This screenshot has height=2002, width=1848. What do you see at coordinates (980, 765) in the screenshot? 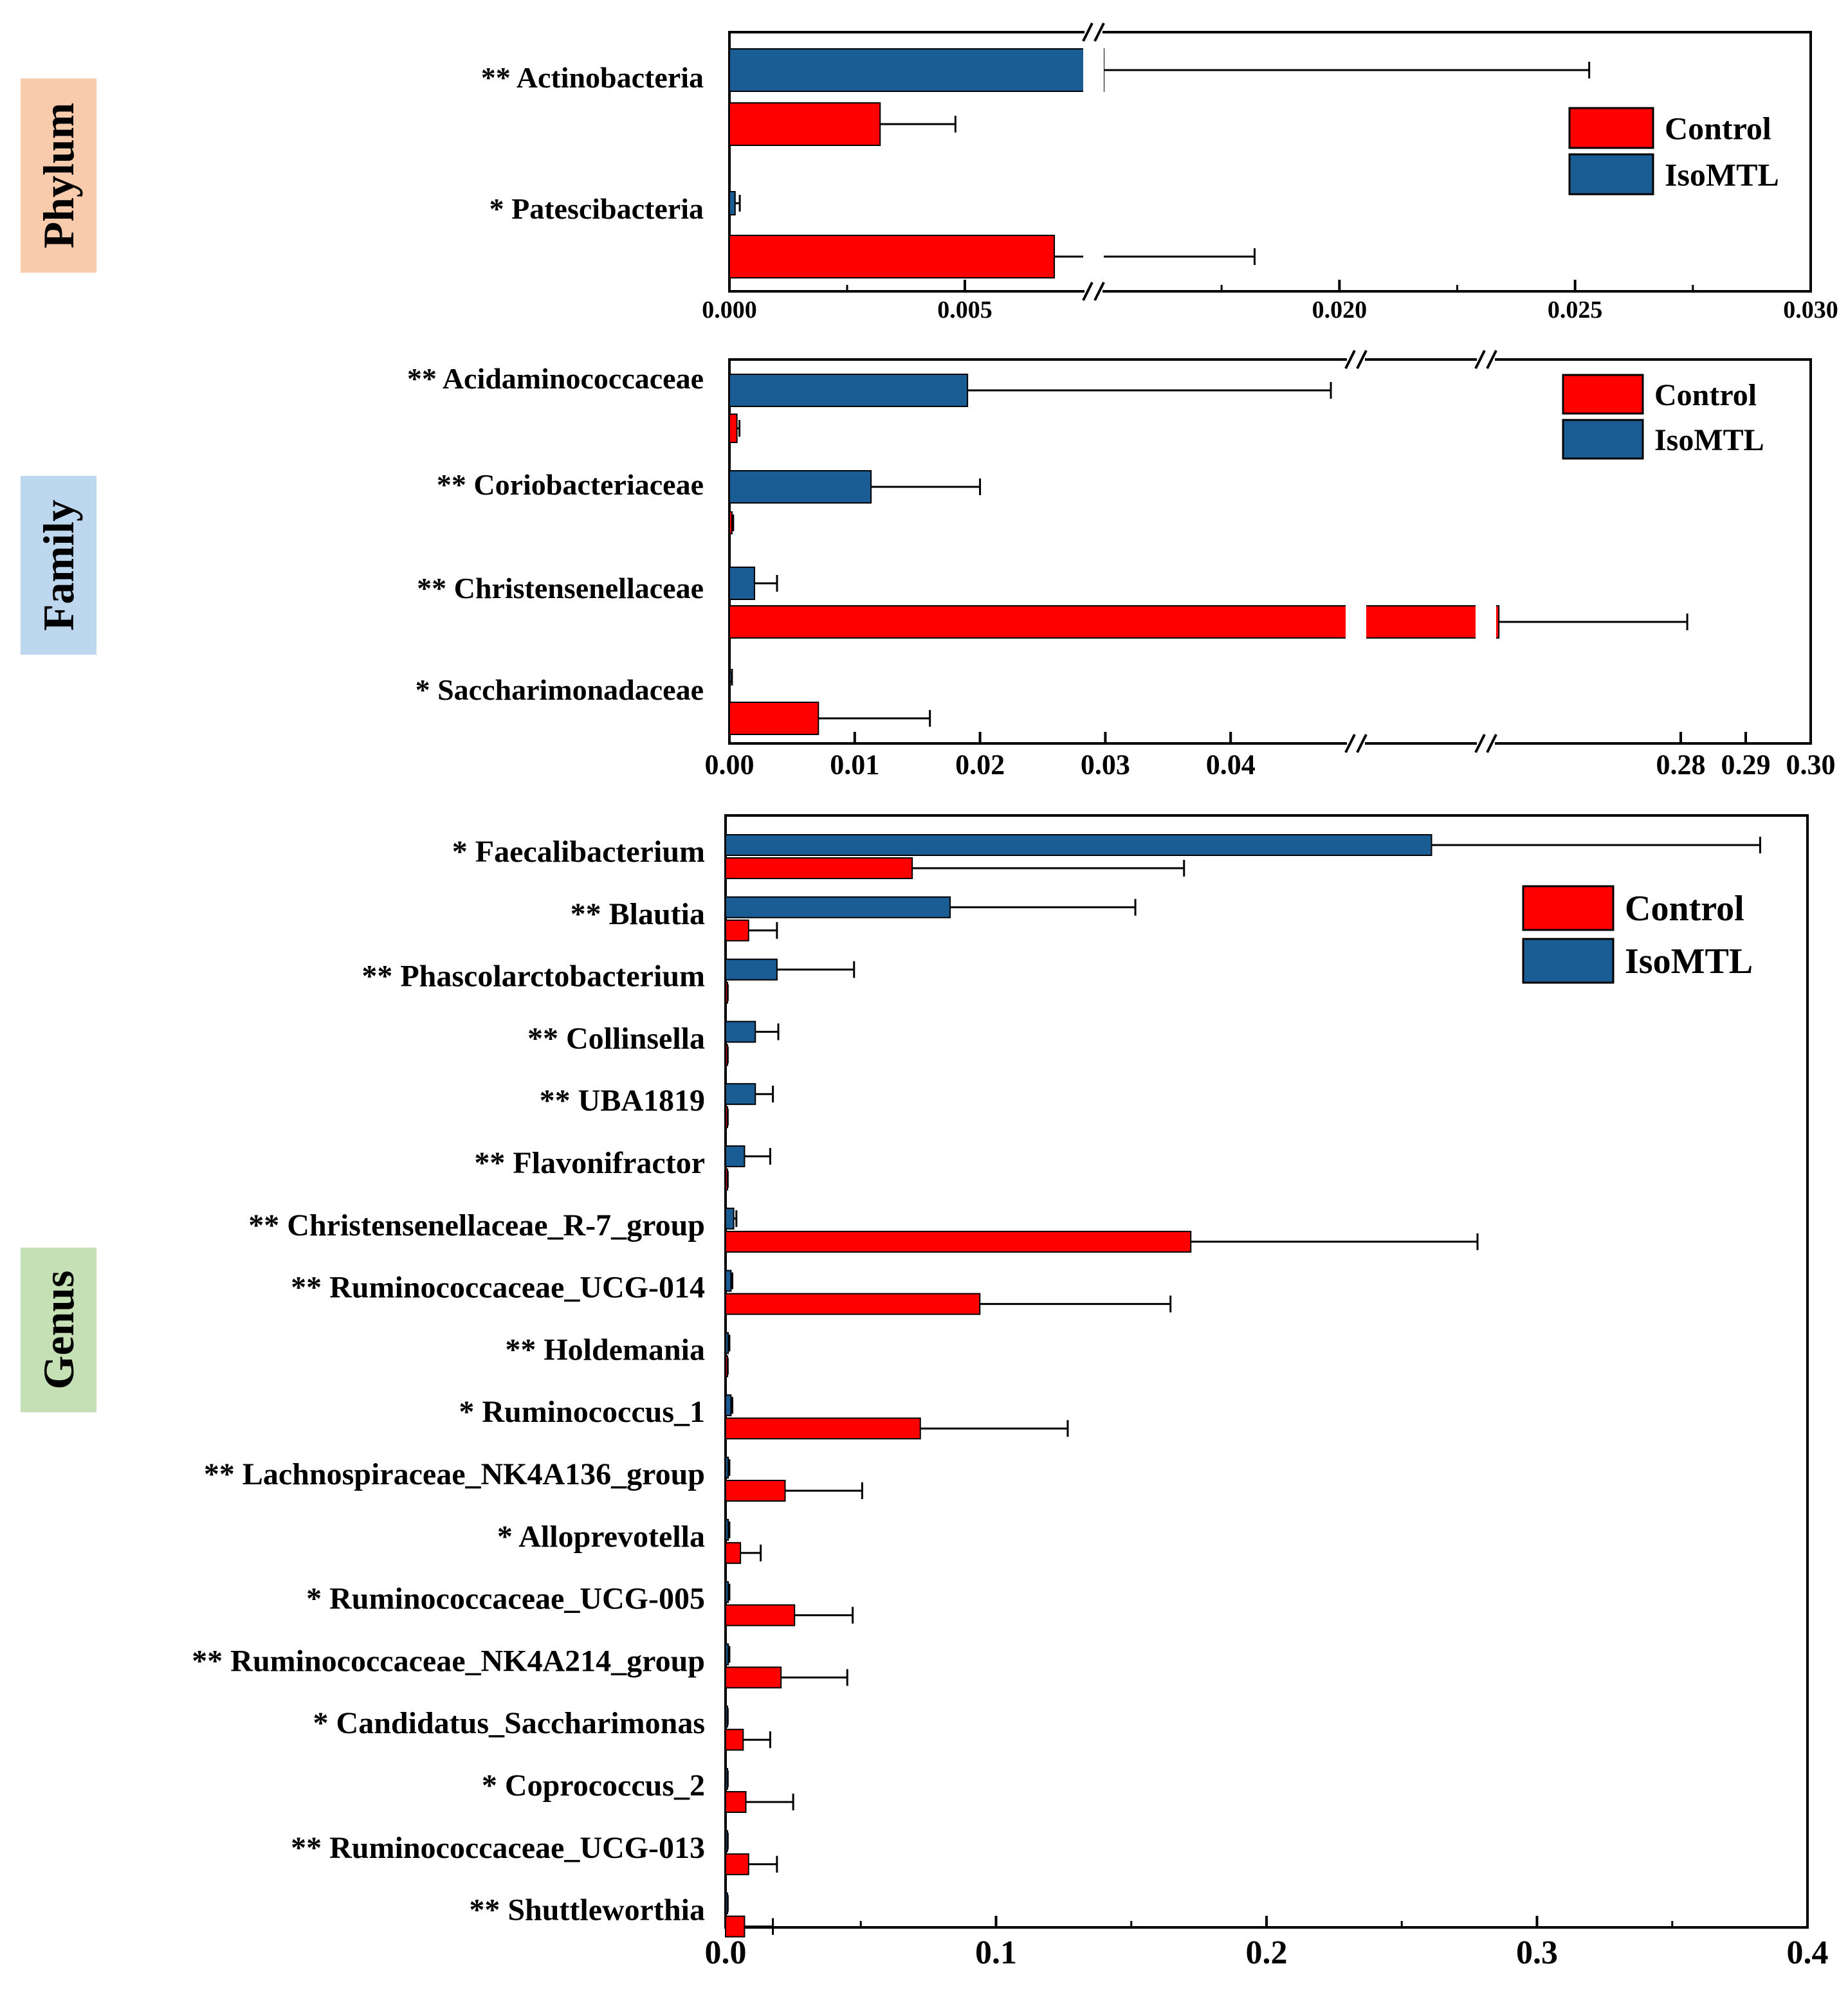
I see `x-tick-label: 0.02` at bounding box center [980, 765].